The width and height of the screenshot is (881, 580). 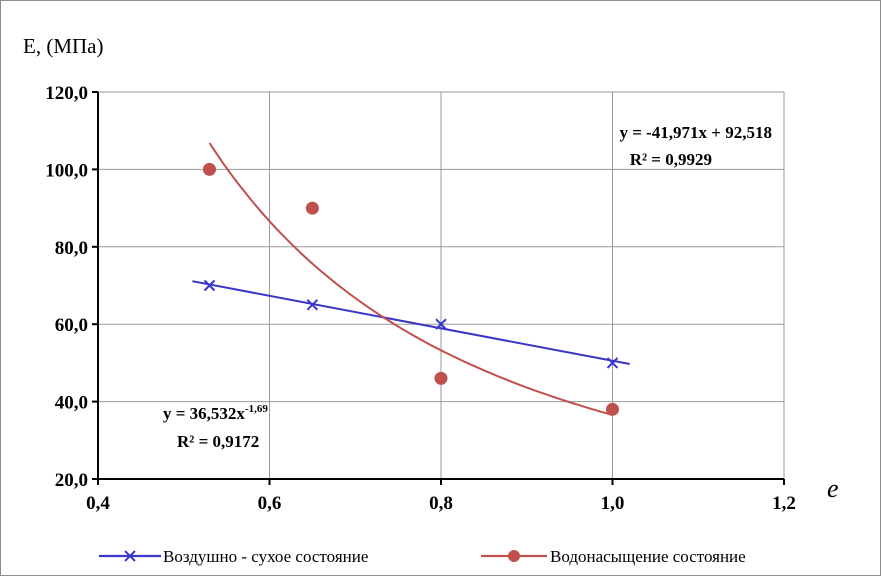 What do you see at coordinates (130, 556) in the screenshot?
I see `legend-swatch-dry-marker` at bounding box center [130, 556].